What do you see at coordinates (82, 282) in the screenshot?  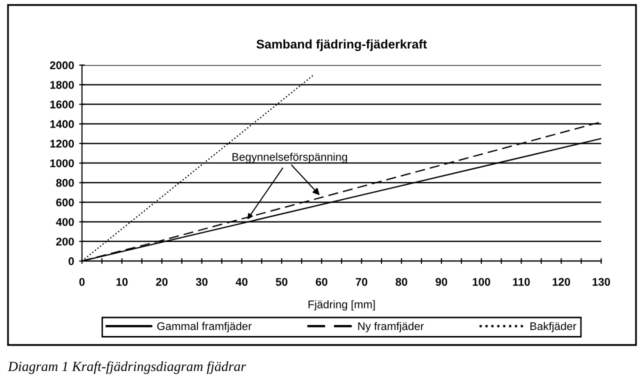 I see `x-tick-label: 0` at bounding box center [82, 282].